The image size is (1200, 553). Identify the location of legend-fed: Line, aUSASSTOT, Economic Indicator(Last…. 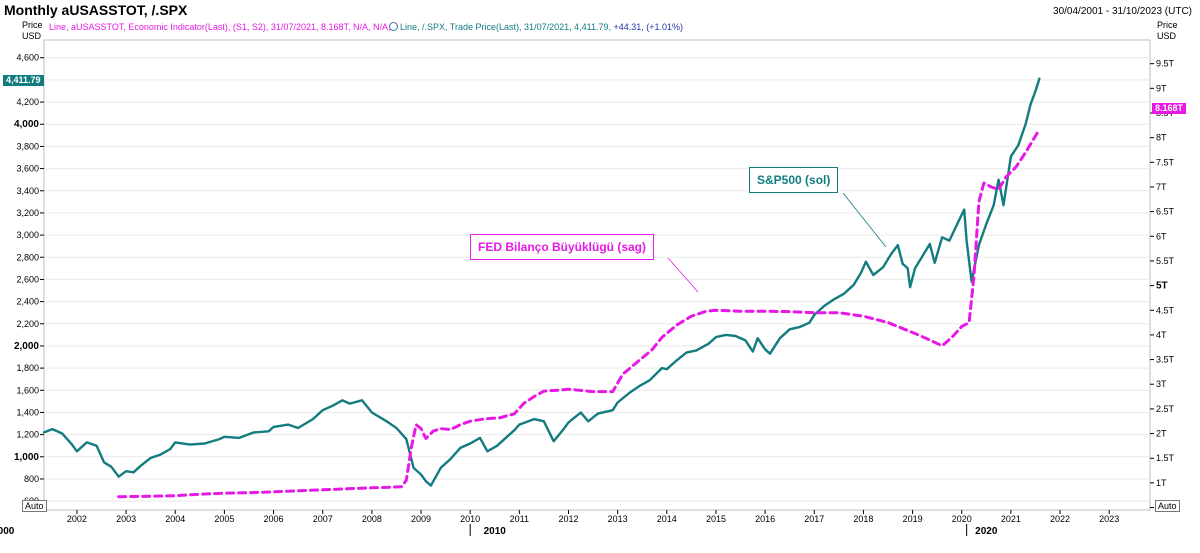
(220, 27).